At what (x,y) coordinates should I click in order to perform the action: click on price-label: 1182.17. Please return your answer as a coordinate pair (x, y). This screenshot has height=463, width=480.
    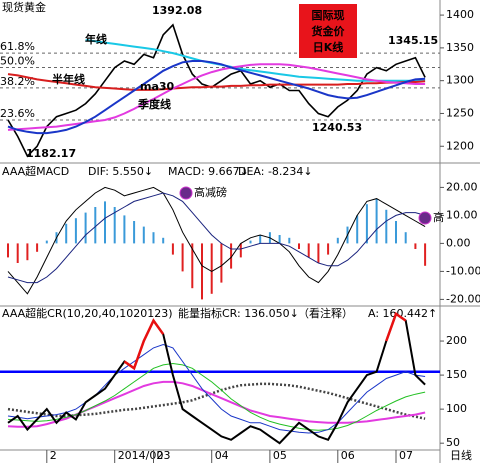
    Looking at the image, I should click on (51, 153).